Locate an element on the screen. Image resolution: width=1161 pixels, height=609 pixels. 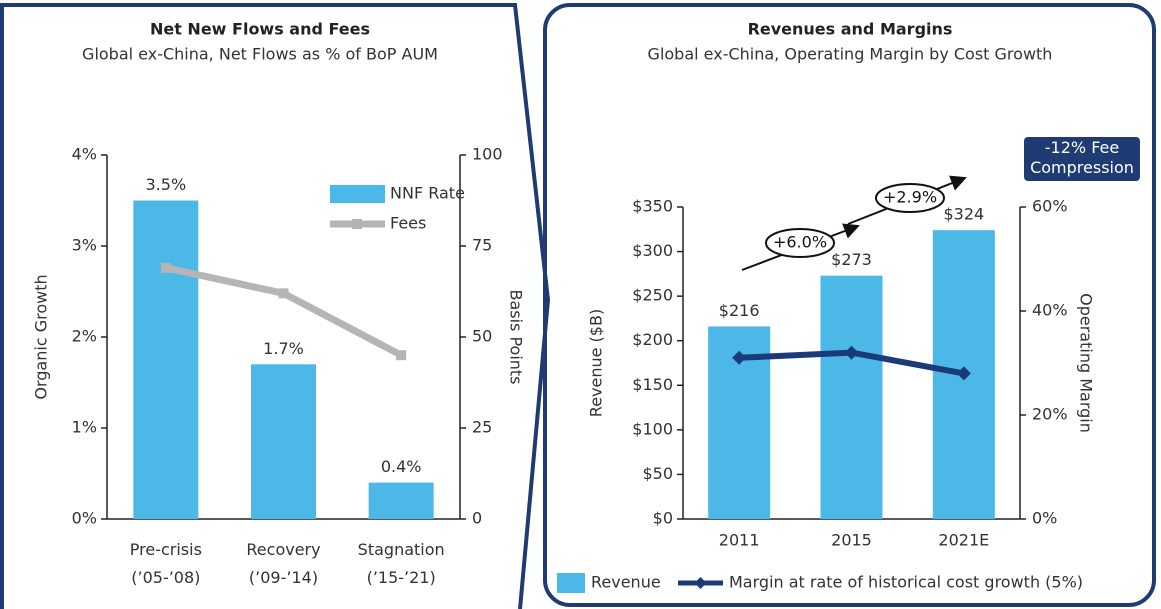
x-tick-label: 2021E is located at coordinates (963, 540).